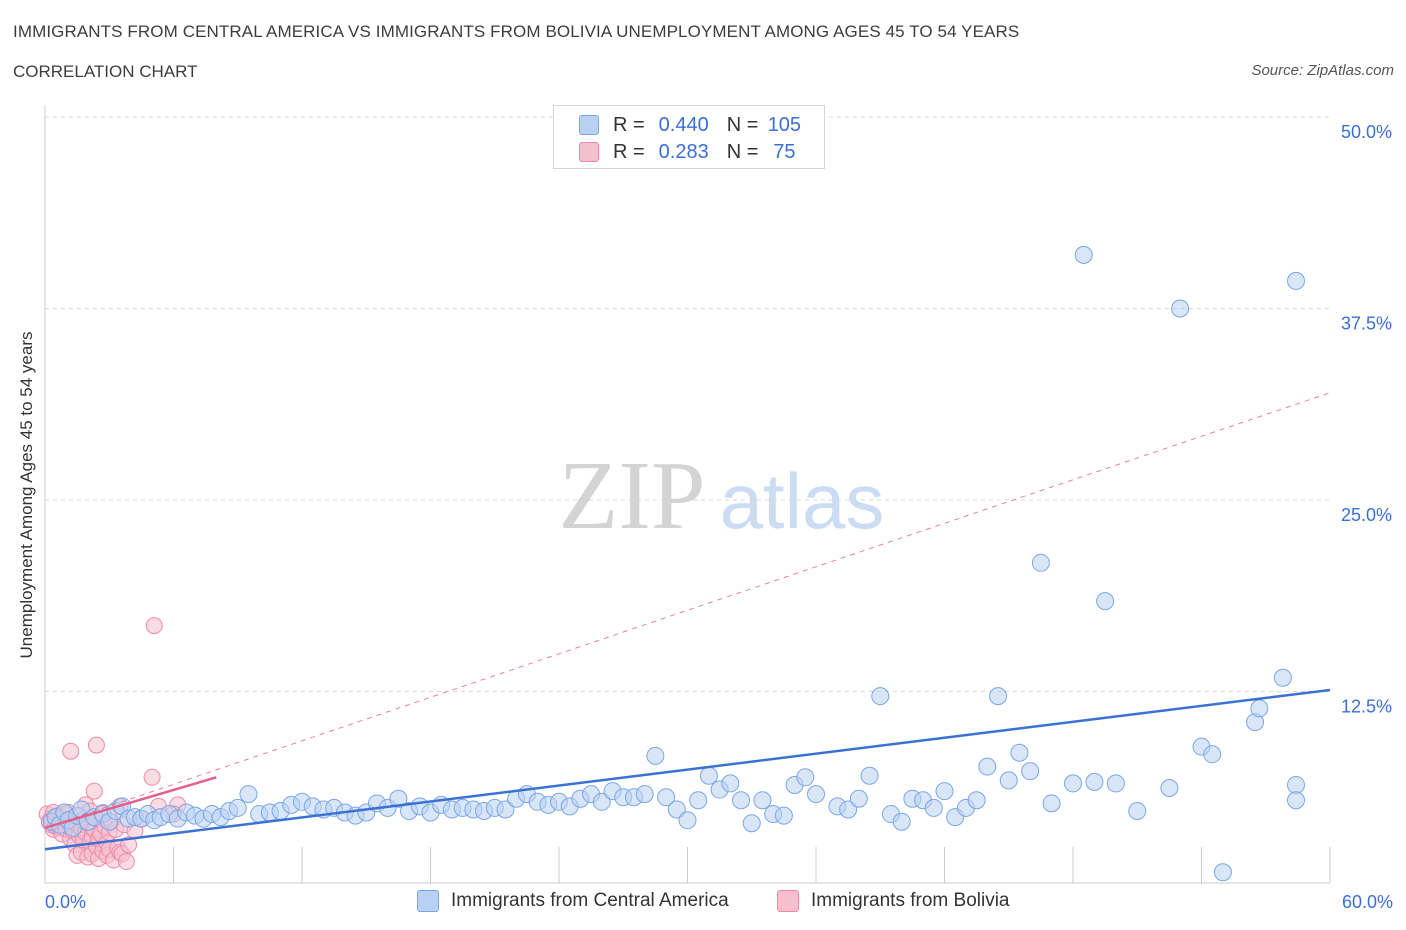 The height and width of the screenshot is (930, 1406). What do you see at coordinates (683, 151) in the screenshot?
I see `r-value: 0.283` at bounding box center [683, 151].